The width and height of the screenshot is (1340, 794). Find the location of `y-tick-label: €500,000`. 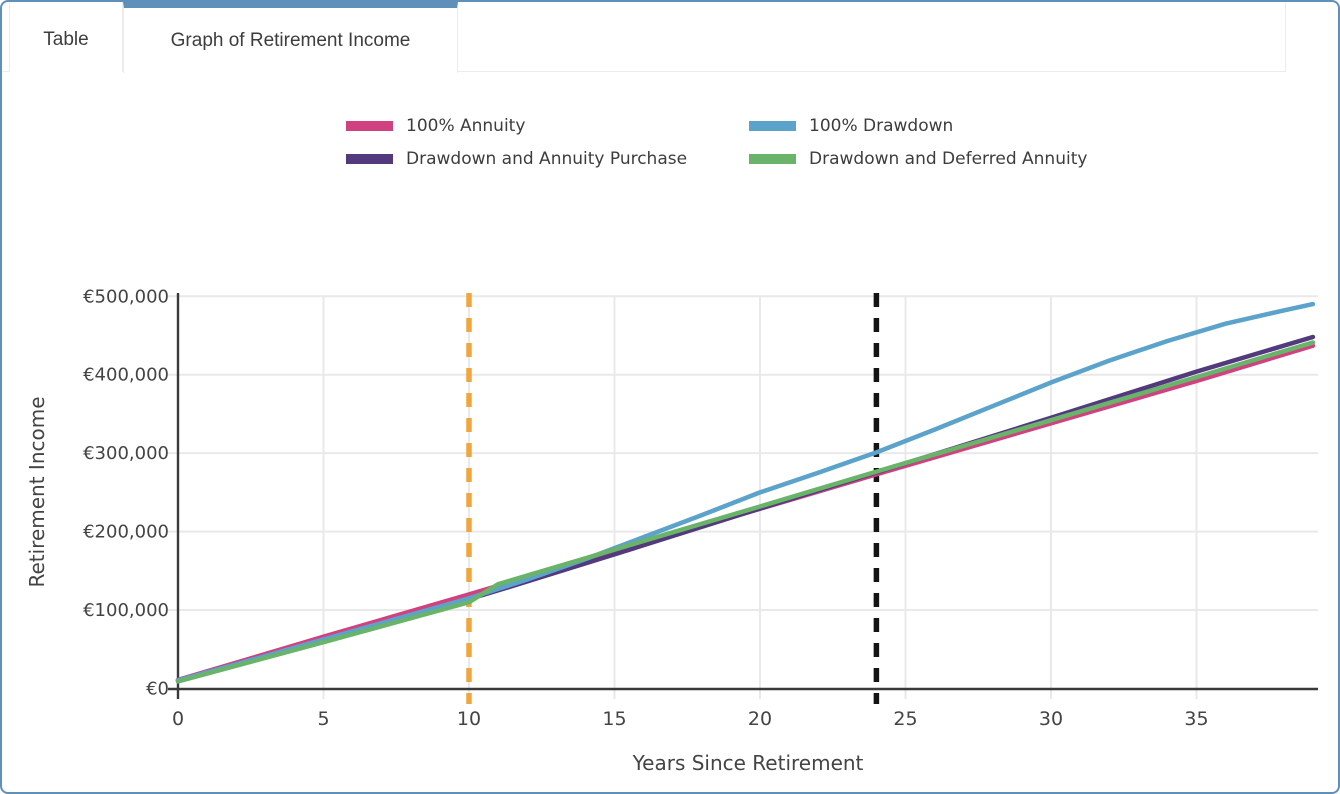

y-tick-label: €500,000 is located at coordinates (126, 296).